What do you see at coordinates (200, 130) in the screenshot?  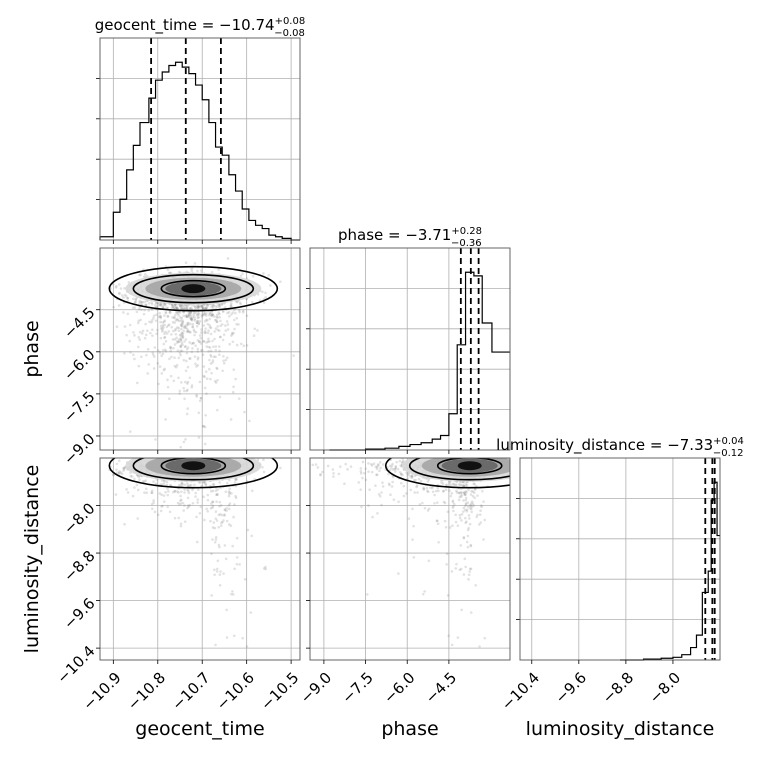 I see `panel-geocent_time-vs-geocent_time: geocent_time = −10.74+0.08 −0.08` at bounding box center [200, 130].